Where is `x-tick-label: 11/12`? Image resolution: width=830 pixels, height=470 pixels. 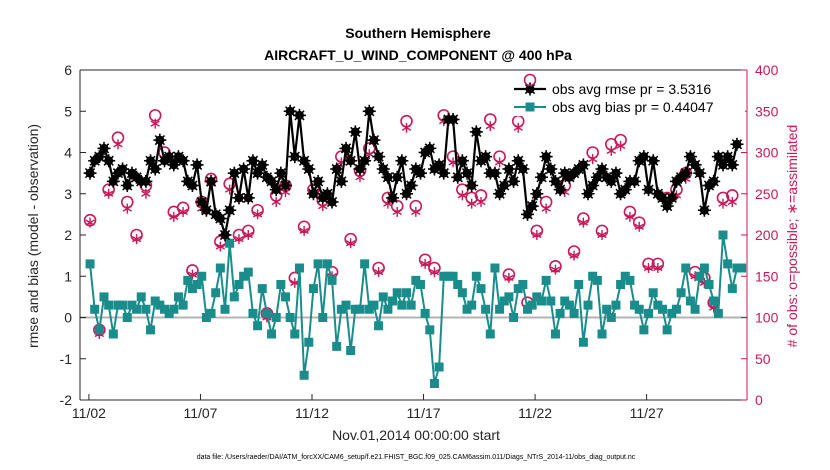
x-tick-label: 11/12 is located at coordinates (312, 413).